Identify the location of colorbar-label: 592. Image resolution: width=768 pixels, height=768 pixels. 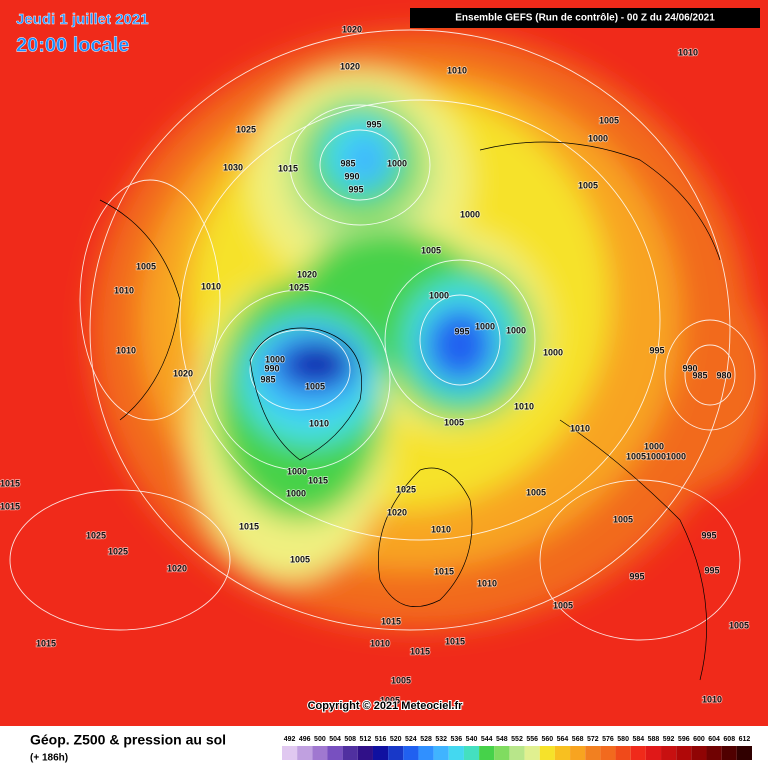
(669, 739).